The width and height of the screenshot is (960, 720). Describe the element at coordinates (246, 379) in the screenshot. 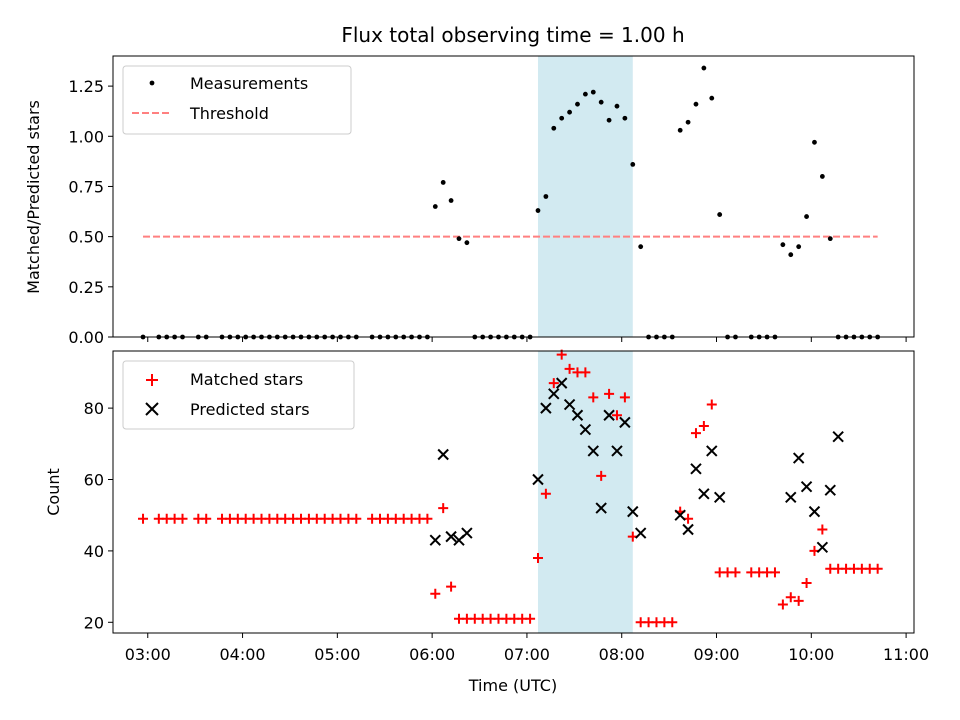

I see `legend-matched-label: Matched stars` at that location.